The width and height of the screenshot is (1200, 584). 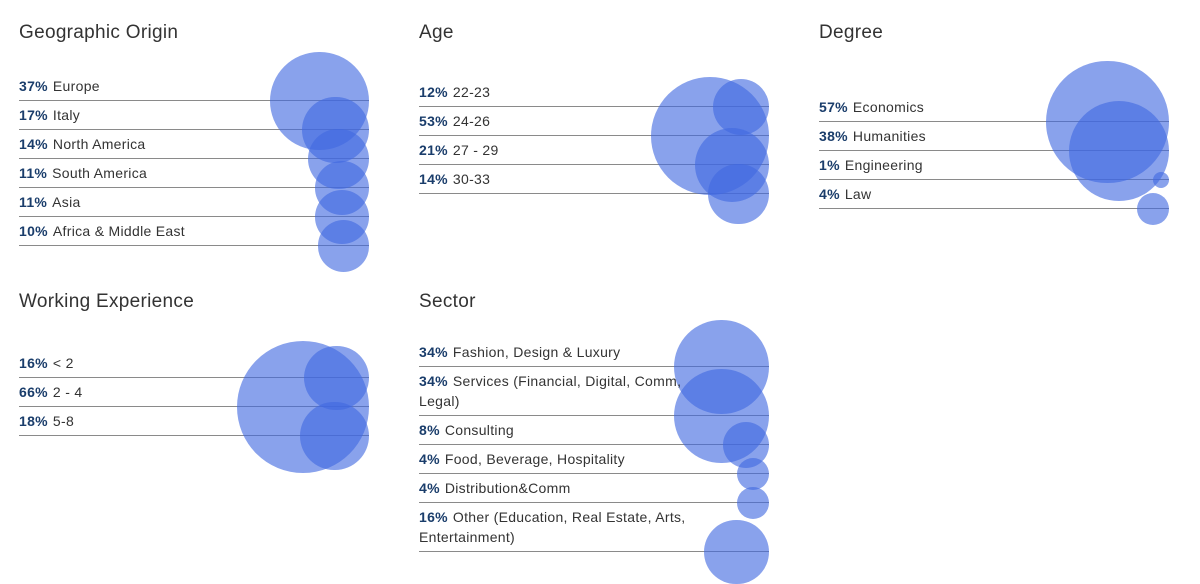 I want to click on row-text: 18% 5-8, so click(x=194, y=421).